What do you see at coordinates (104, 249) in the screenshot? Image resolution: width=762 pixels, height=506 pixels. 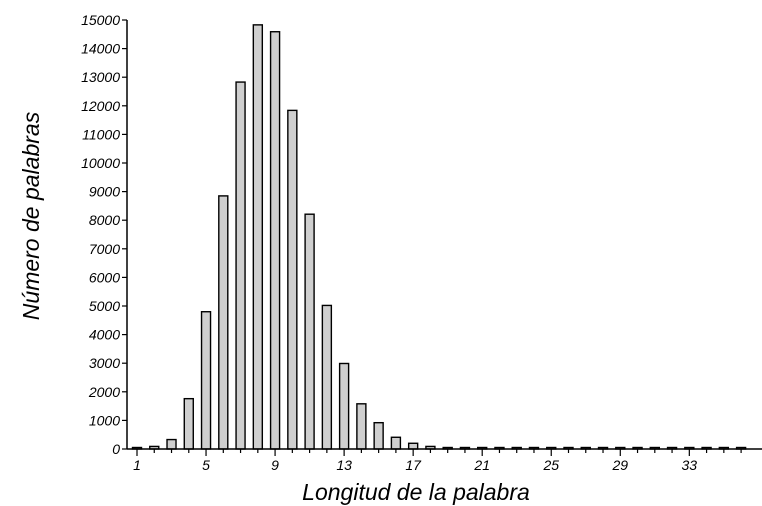 I see `y-tick-label-7000: 7000` at bounding box center [104, 249].